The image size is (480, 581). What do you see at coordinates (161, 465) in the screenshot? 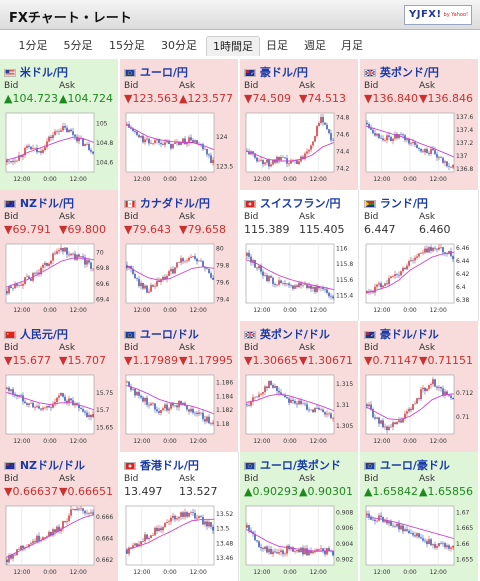
I see `pair-title: 香港ドル/円` at bounding box center [161, 465].